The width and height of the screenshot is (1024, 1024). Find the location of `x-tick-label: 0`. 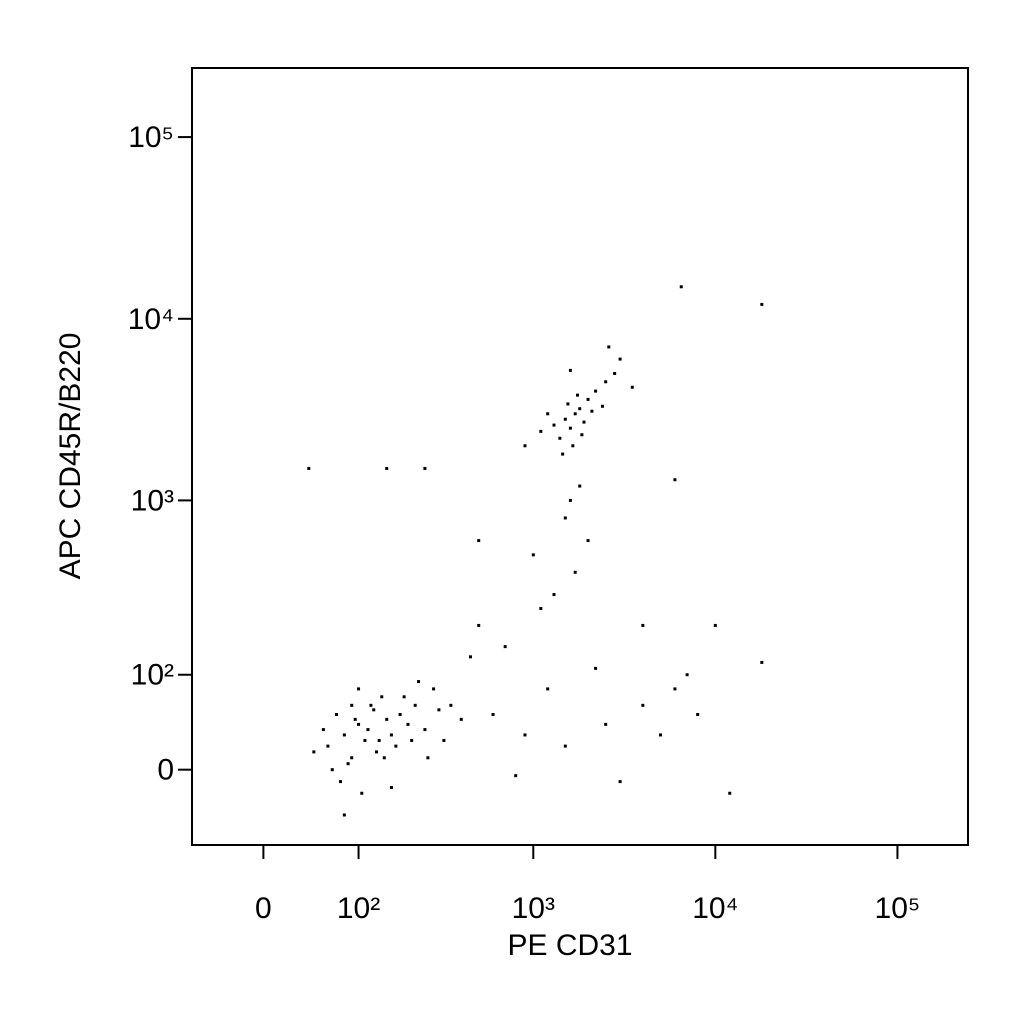

x-tick-label: 0 is located at coordinates (263, 908).